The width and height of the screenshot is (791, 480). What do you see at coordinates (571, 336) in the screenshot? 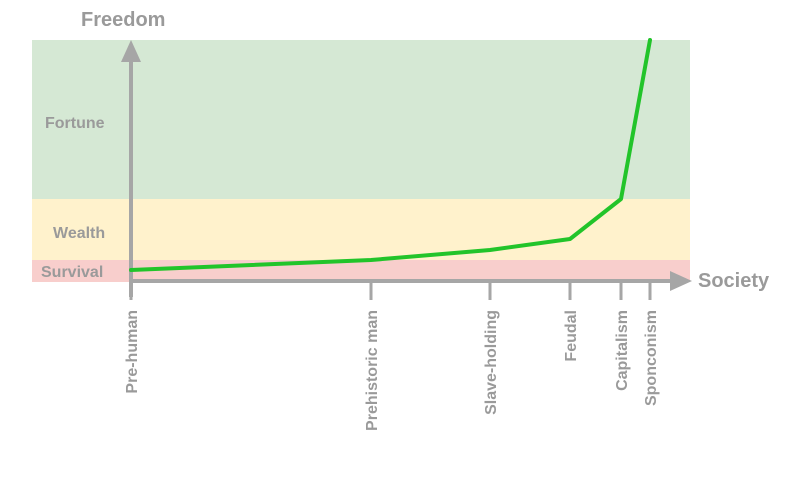
I see `stage-label-feudal: Feudal` at bounding box center [571, 336].